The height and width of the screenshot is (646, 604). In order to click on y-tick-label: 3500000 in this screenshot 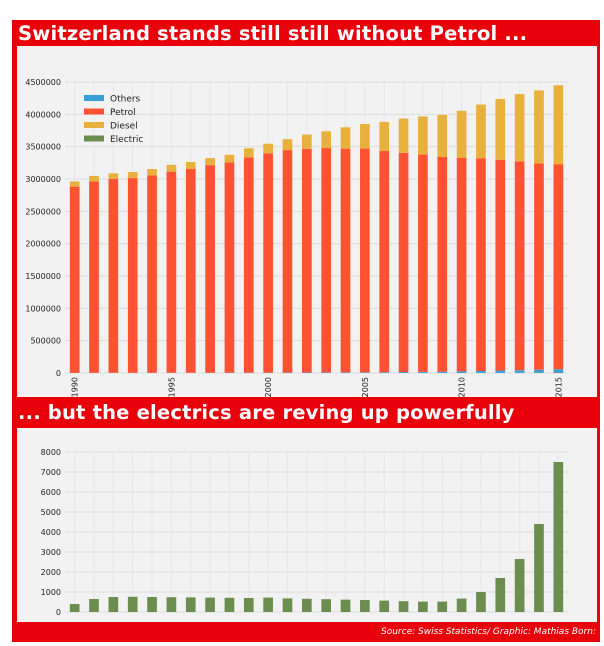, I will do `click(43, 147)`.